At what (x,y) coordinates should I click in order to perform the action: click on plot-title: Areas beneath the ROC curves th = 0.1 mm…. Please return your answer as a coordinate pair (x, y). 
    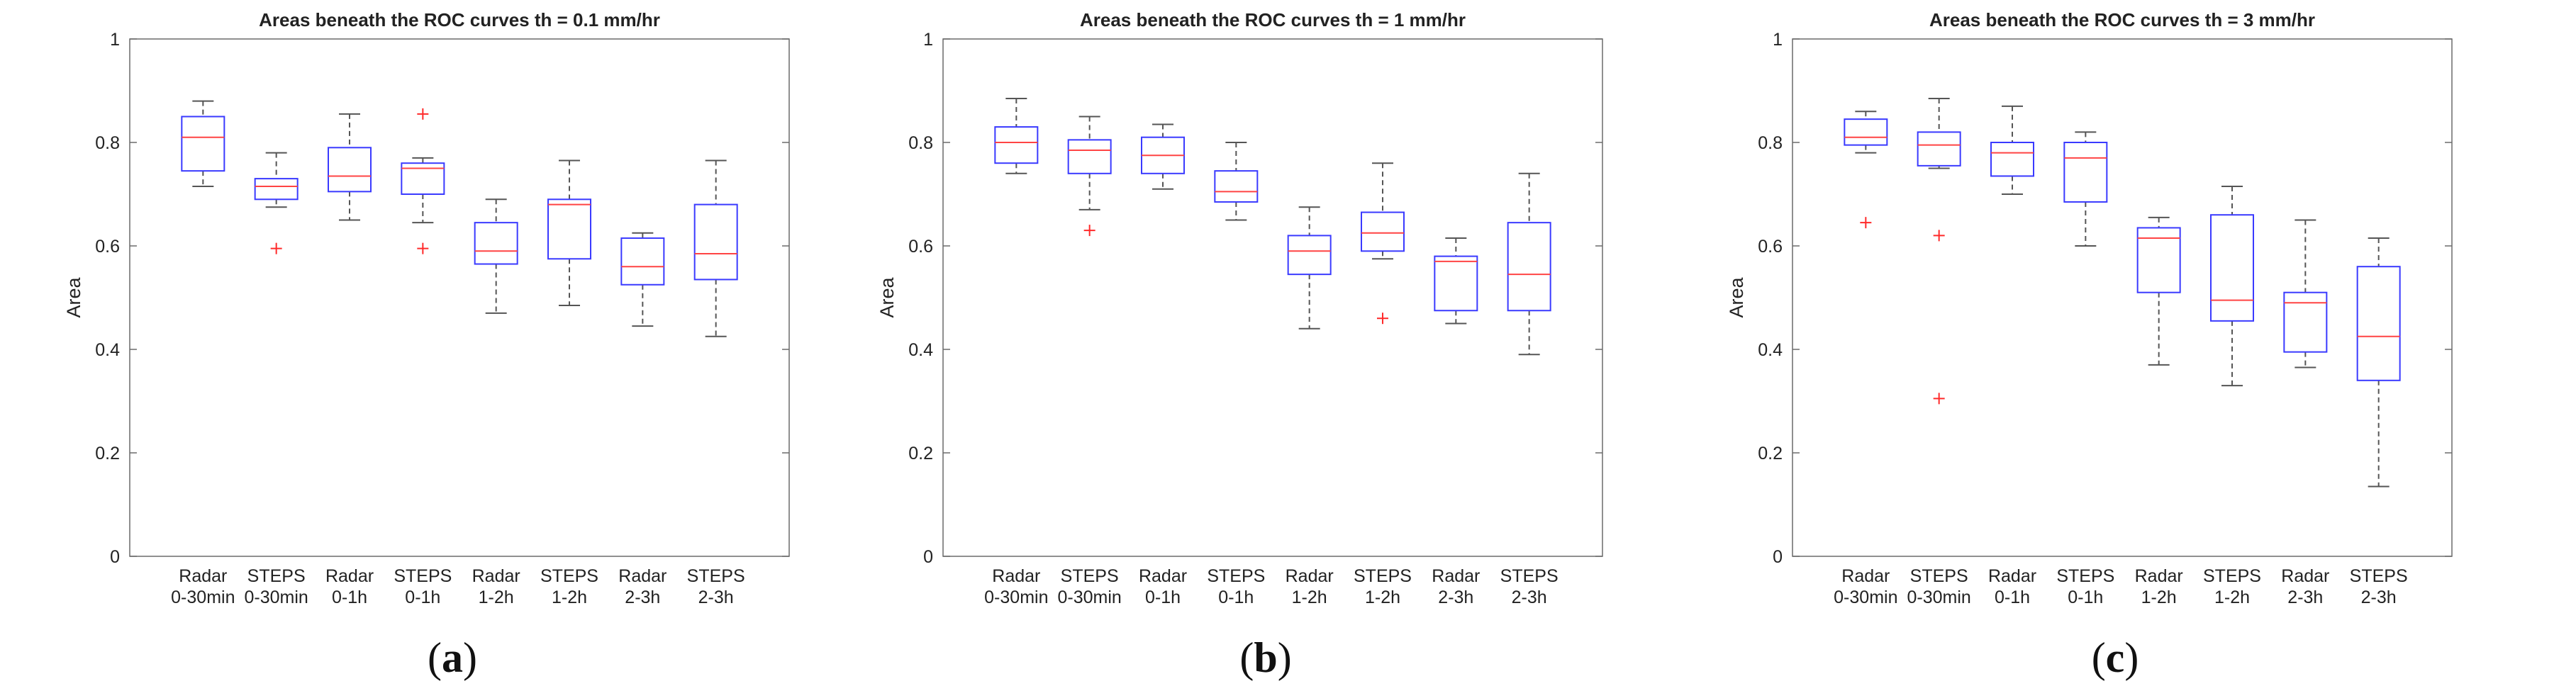
    Looking at the image, I should click on (459, 19).